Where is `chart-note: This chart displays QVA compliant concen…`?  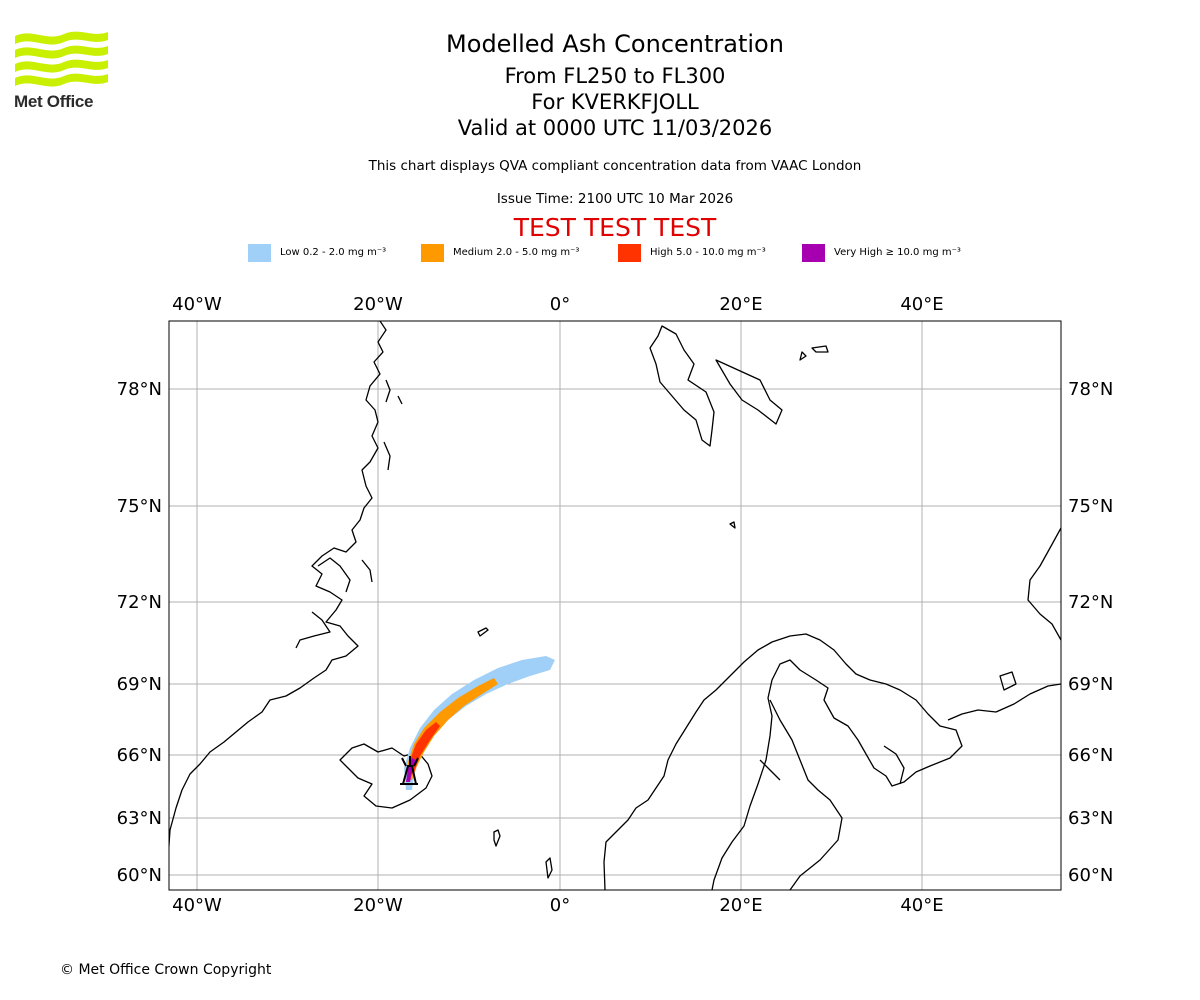 chart-note: This chart displays QVA compliant concen… is located at coordinates (615, 166).